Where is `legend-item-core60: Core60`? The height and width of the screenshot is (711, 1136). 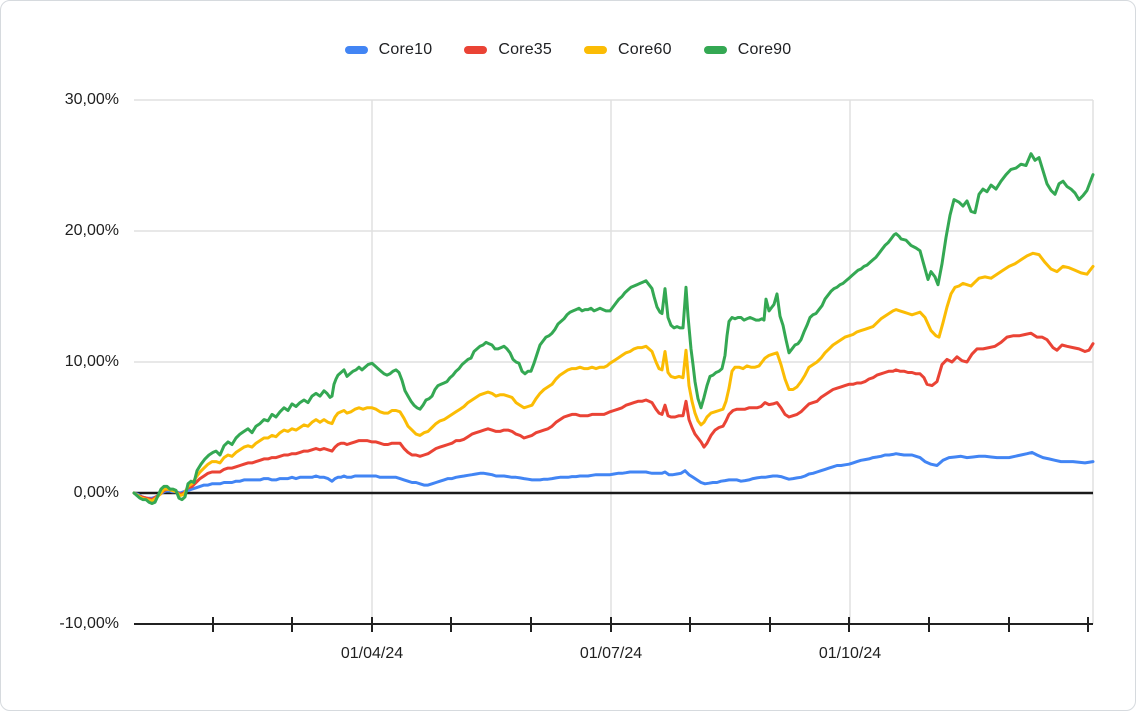
legend-item-core60: Core60 is located at coordinates (628, 50).